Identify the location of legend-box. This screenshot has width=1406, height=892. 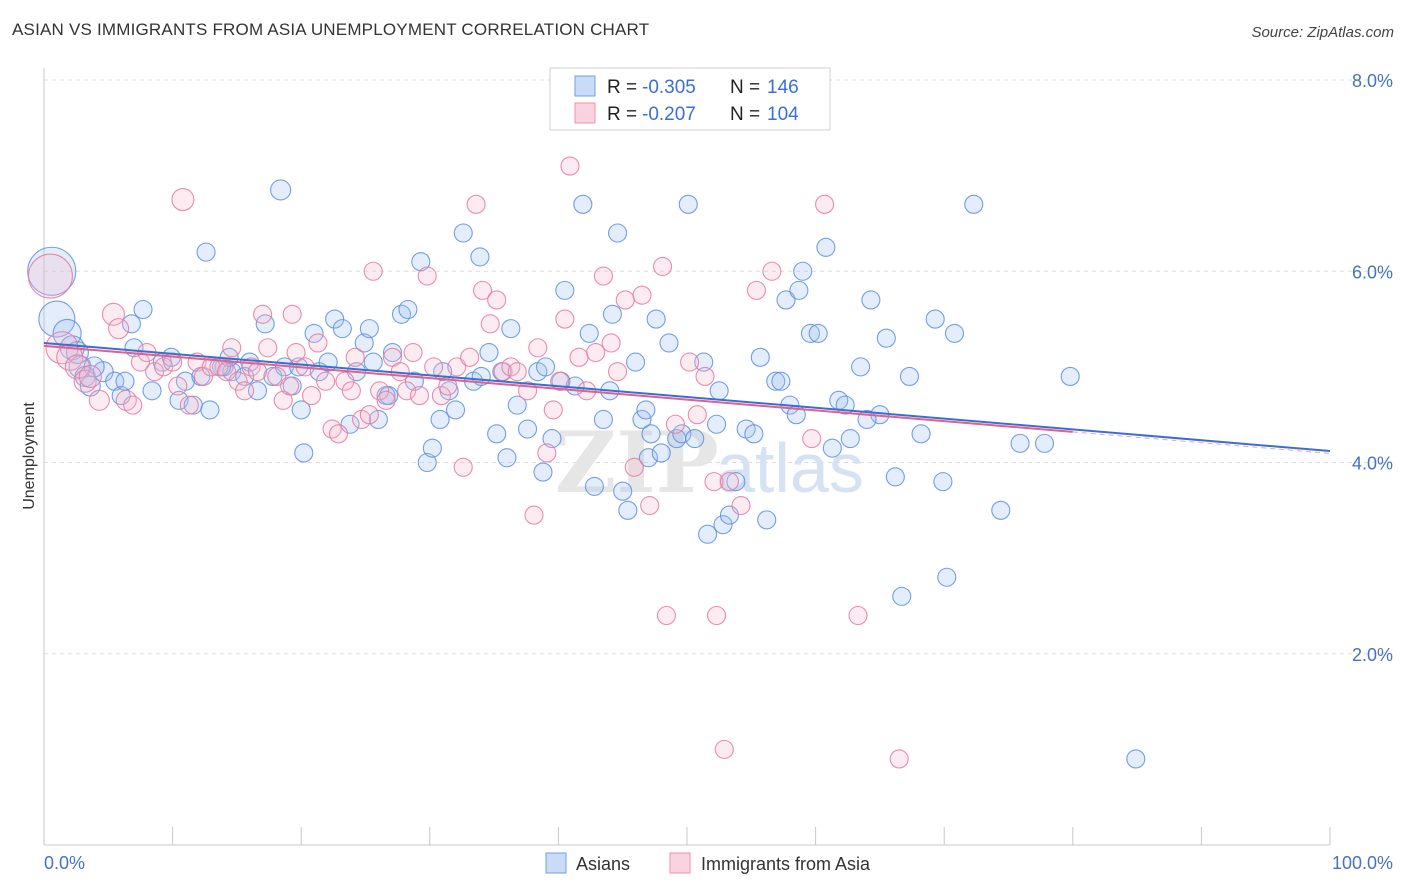
(690, 99).